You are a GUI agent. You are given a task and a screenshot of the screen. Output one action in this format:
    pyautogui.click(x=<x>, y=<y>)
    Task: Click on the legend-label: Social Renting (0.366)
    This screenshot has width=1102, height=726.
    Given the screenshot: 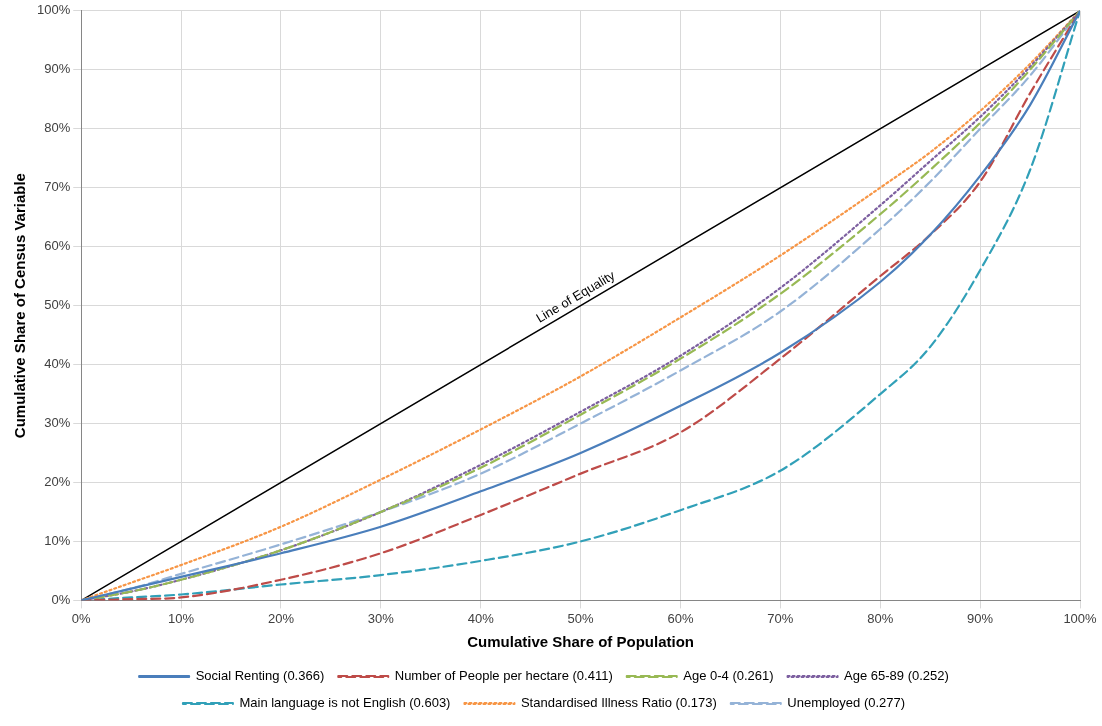 What is the action you would take?
    pyautogui.click(x=260, y=676)
    